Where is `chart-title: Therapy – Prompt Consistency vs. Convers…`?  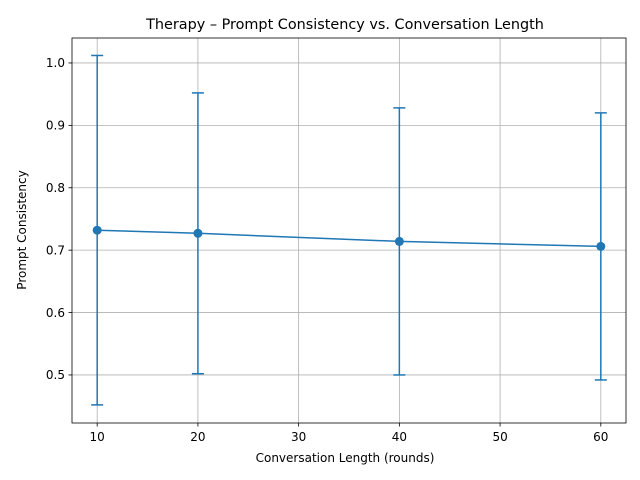 chart-title: Therapy – Prompt Consistency vs. Convers… is located at coordinates (344, 25).